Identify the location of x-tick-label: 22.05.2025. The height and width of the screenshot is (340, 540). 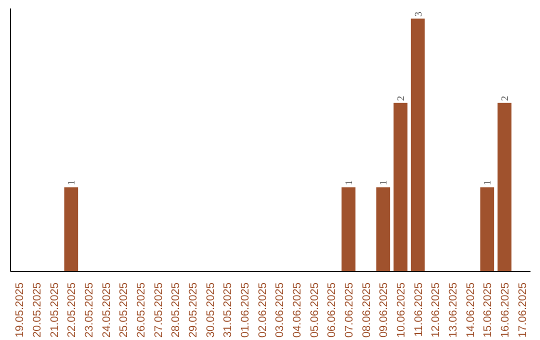
(72, 310).